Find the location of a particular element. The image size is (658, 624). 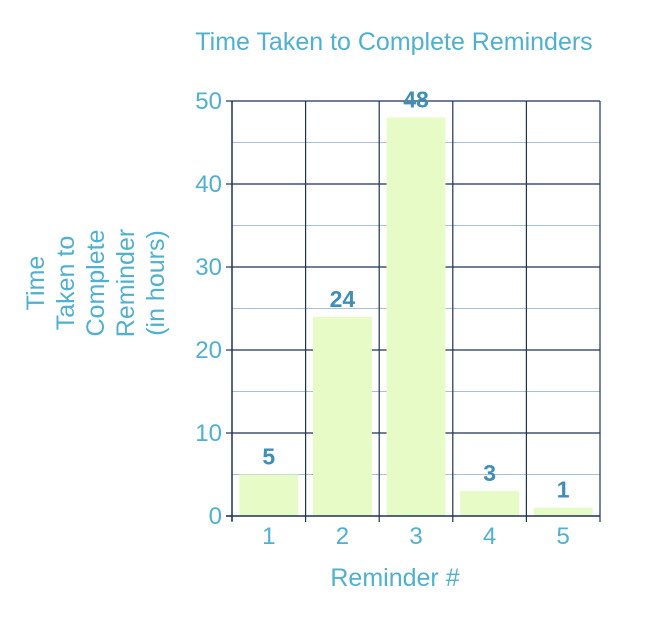

data-label: 3 is located at coordinates (489, 473).